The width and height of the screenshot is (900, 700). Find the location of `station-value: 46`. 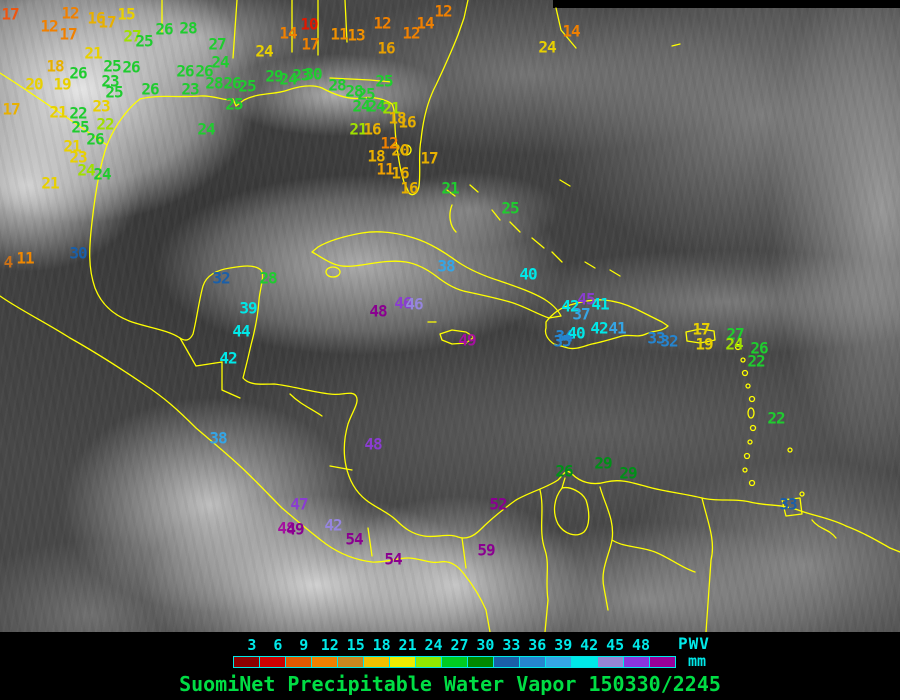

station-value: 46 is located at coordinates (403, 303).